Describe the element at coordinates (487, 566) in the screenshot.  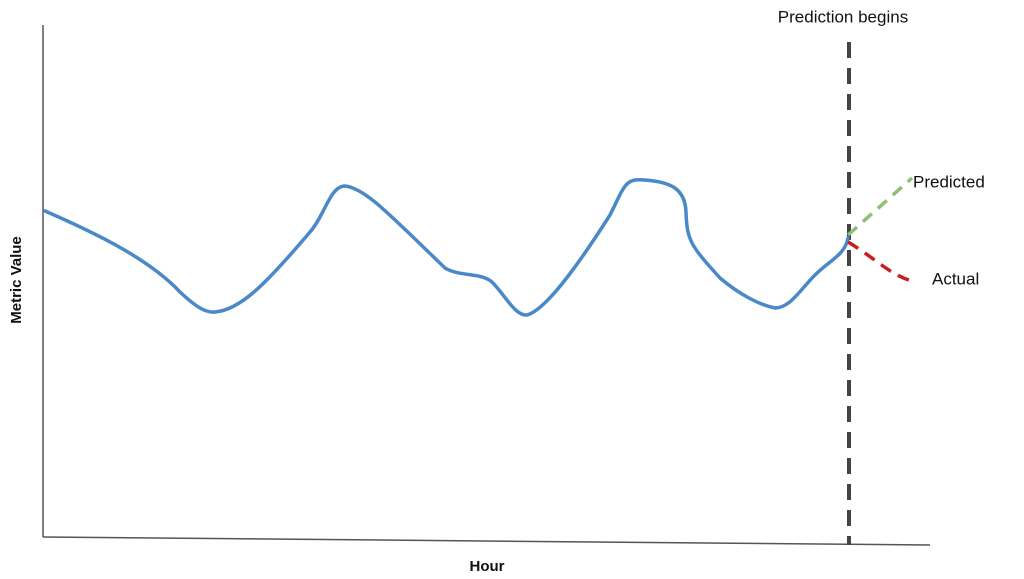
I see `x-axis-label: Hour` at that location.